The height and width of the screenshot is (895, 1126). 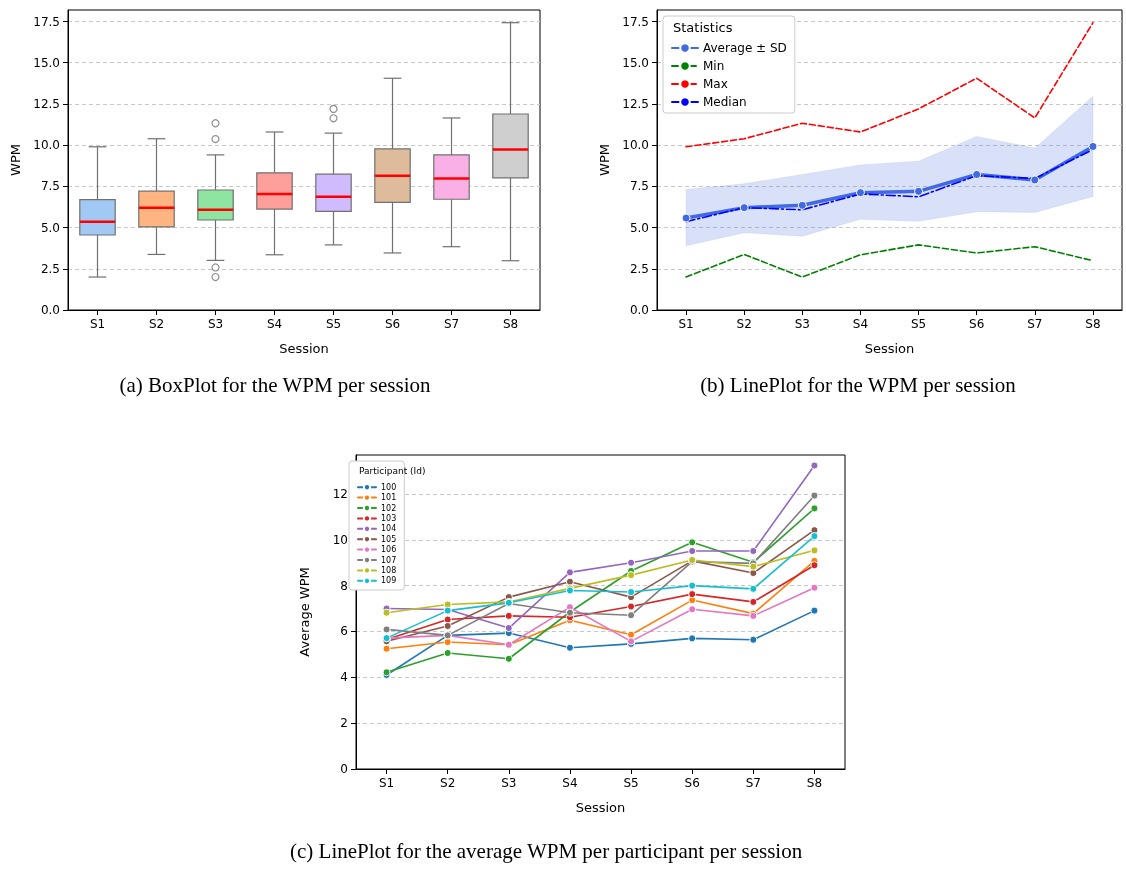 What do you see at coordinates (389, 539) in the screenshot?
I see `legend-label: 105` at bounding box center [389, 539].